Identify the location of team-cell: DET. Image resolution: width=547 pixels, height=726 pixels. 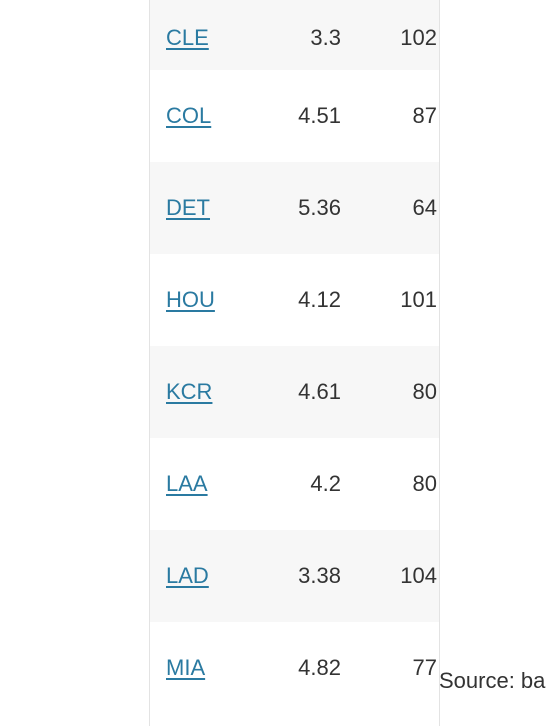
(208, 208).